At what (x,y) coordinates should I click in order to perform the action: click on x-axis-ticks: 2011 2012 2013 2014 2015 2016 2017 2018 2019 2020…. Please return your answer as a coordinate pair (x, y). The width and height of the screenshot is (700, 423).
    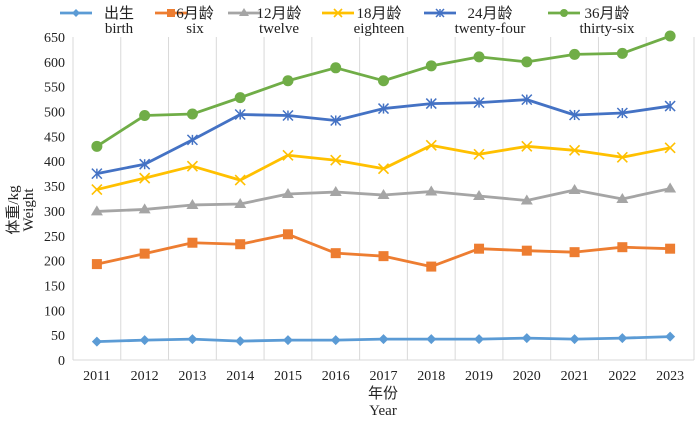
    Looking at the image, I should click on (383, 376).